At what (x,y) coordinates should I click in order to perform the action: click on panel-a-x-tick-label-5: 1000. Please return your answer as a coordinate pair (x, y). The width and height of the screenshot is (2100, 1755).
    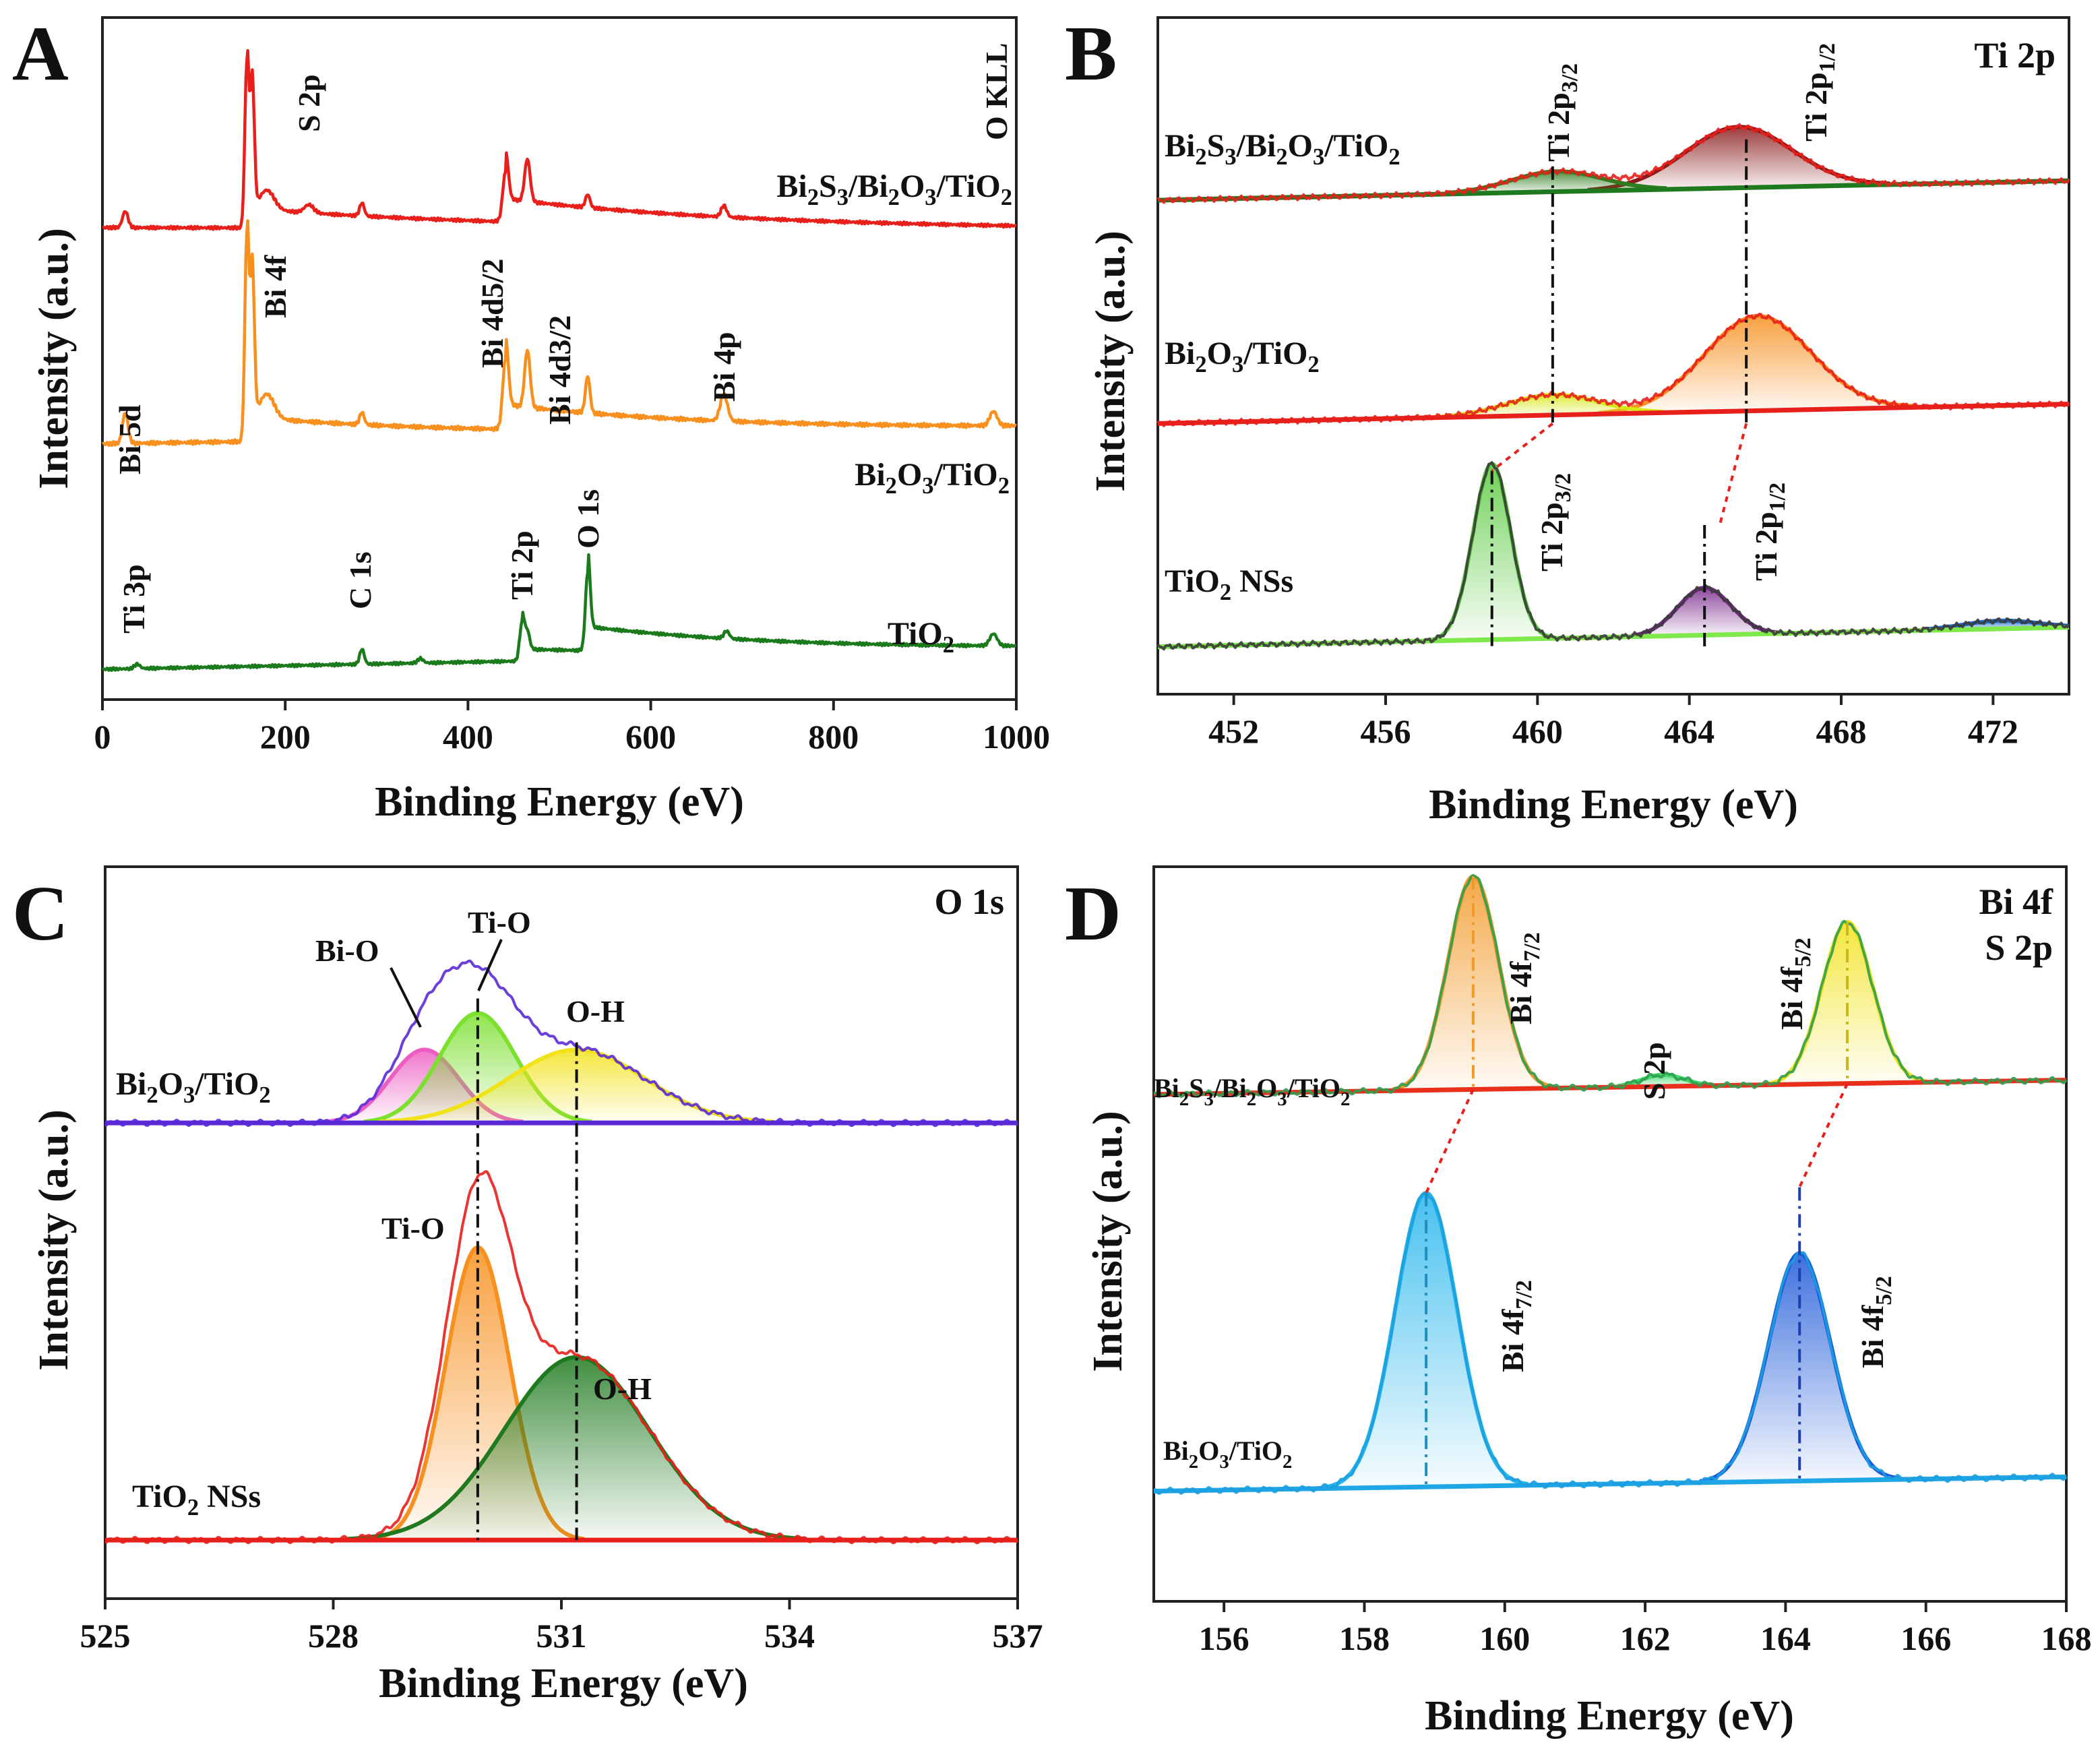
    Looking at the image, I should click on (1016, 737).